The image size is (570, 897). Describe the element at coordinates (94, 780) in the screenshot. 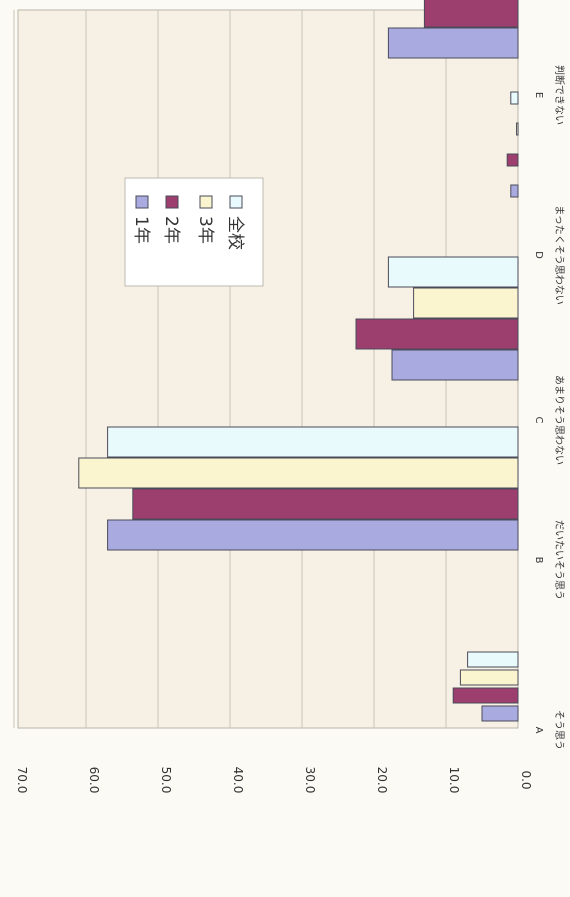

I see `tick-label: 60.0` at that location.